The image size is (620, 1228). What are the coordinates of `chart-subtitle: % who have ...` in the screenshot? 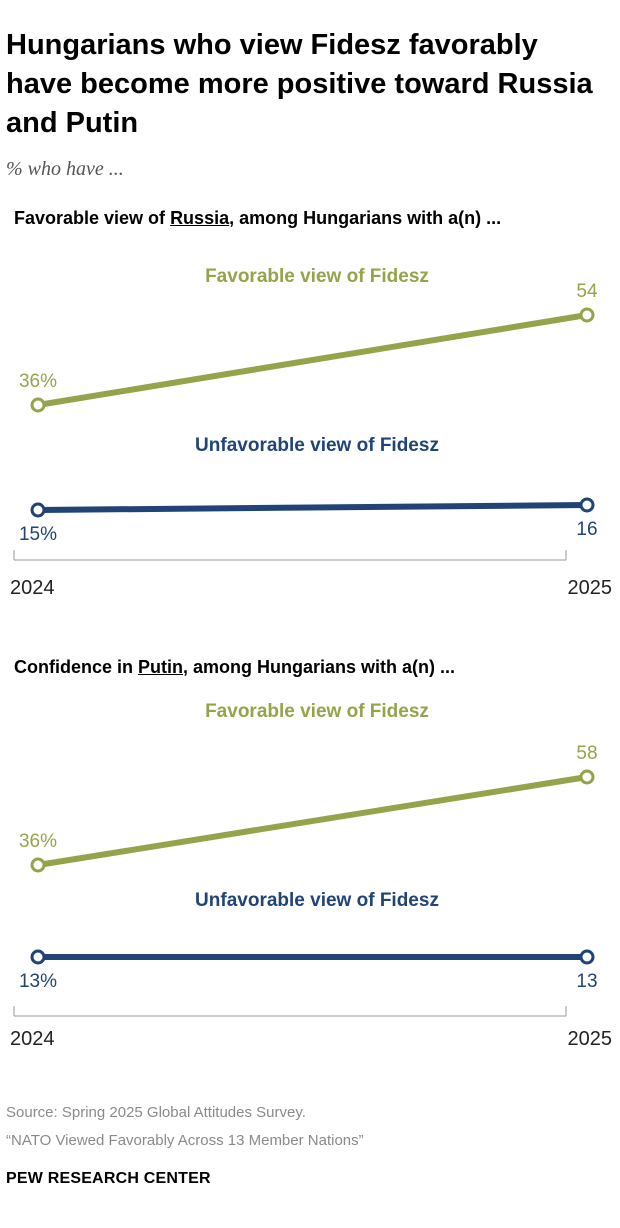 It's located at (65, 169).